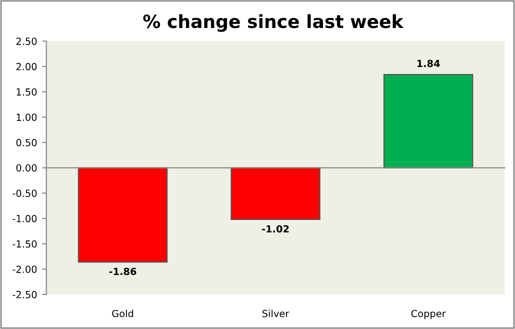  I want to click on y-tick-label: -1.00, so click(24, 218).